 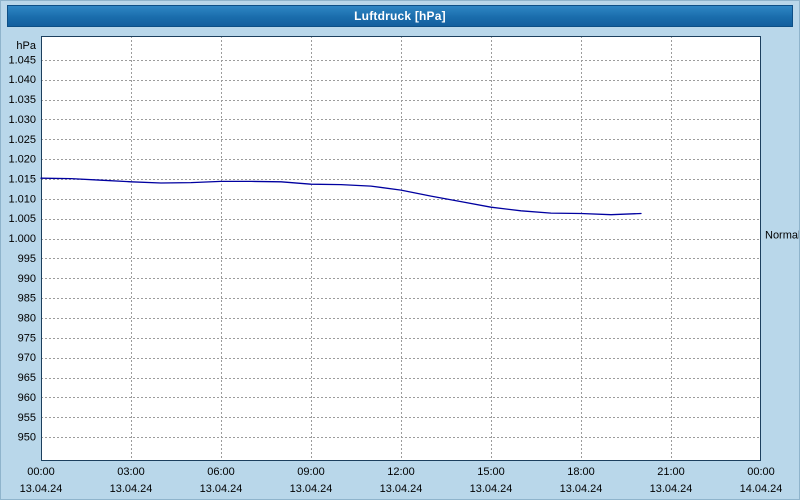 I want to click on x-tick-time: 09:00, so click(x=311, y=472).